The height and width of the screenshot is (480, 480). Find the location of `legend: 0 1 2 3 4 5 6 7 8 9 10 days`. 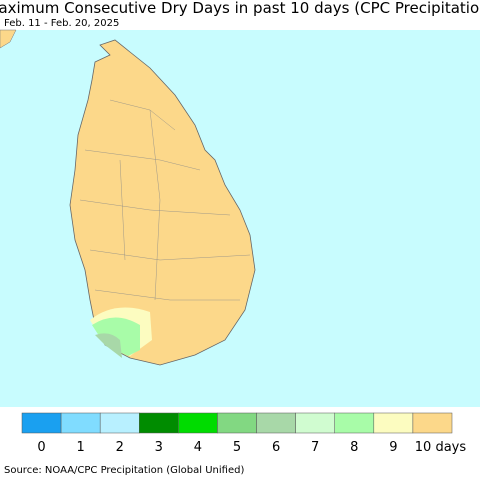

legend: 0 1 2 3 4 5 6 7 8 9 10 days is located at coordinates (244, 433).